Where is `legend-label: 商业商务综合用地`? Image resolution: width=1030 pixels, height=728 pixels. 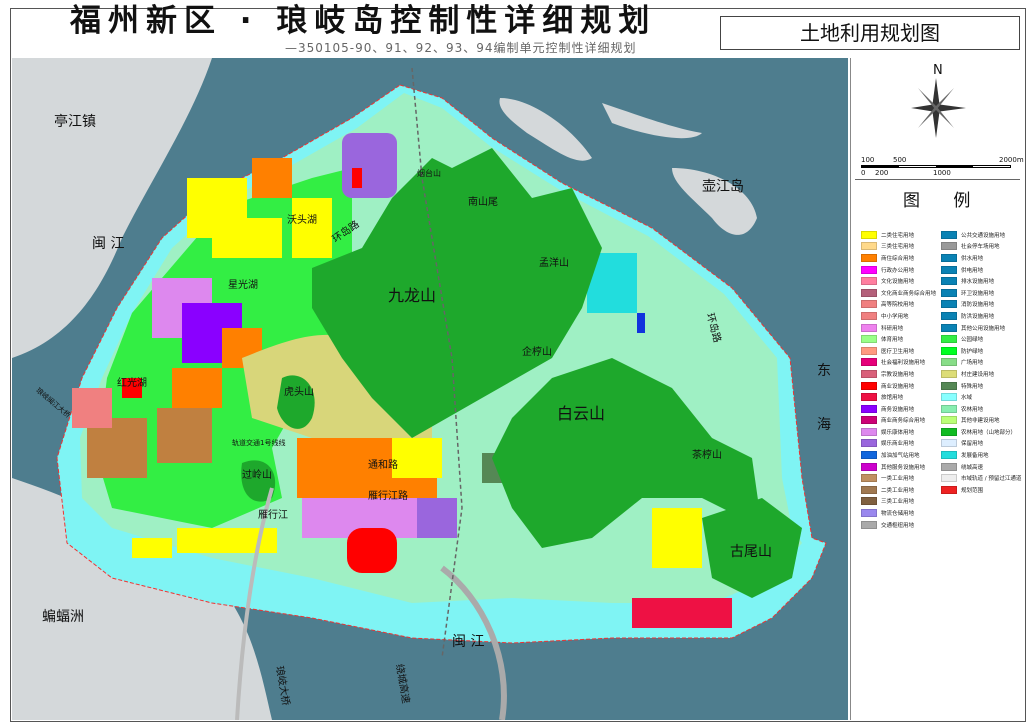
legend-label: 商业商务综合用地 is located at coordinates (903, 421).